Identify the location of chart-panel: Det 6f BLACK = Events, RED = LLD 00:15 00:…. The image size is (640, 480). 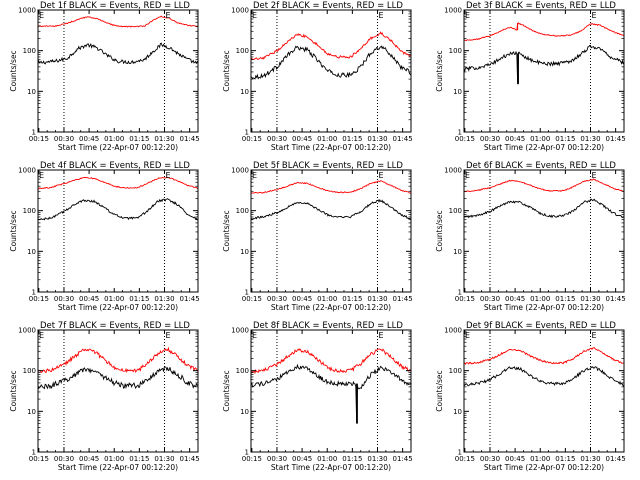
(530, 236).